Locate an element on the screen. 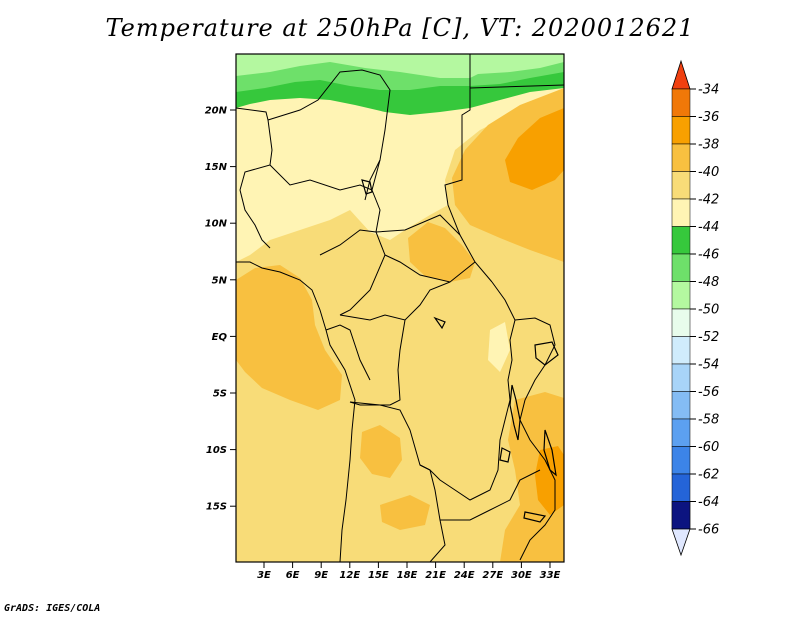  lakes is located at coordinates (460, 351).